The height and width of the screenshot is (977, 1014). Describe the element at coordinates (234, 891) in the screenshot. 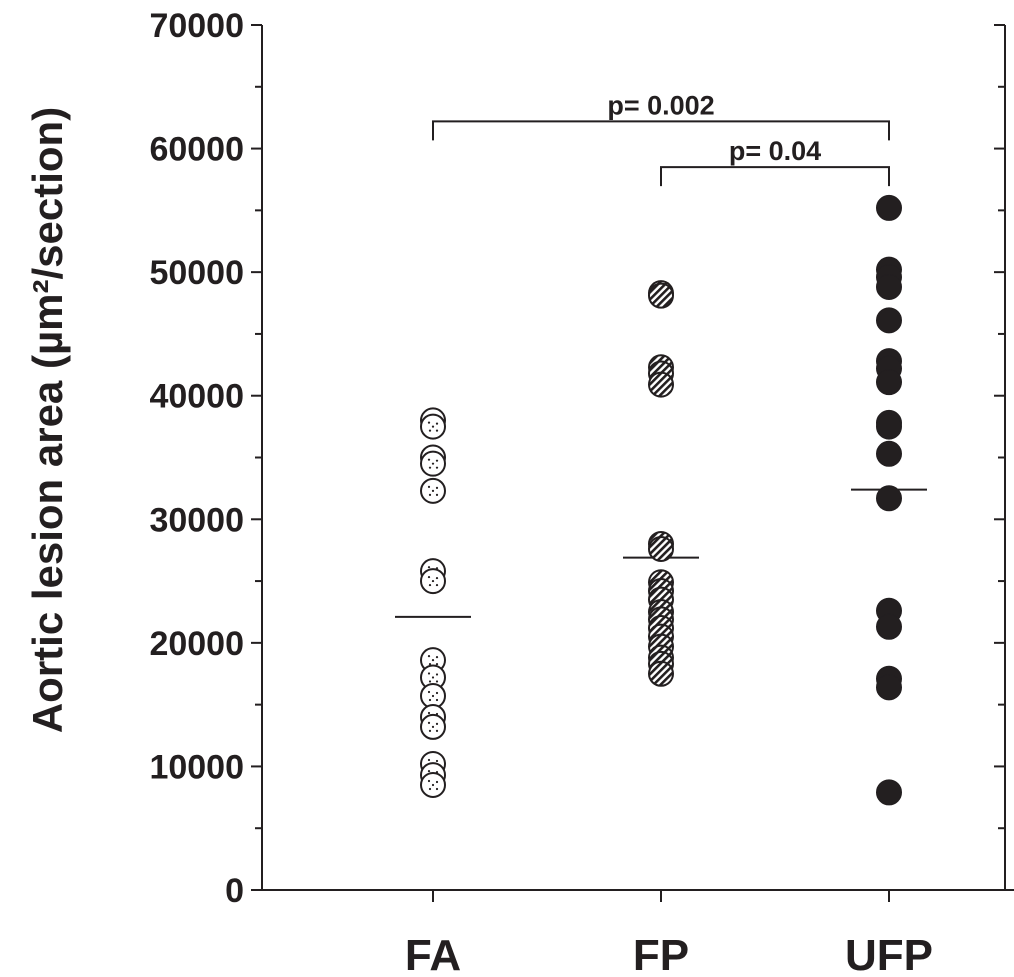

I see `y-tick-label: 0` at that location.